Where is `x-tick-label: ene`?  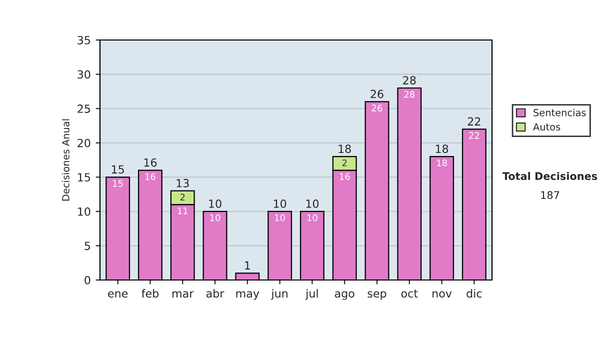
x-tick-label: ene is located at coordinates (118, 294).